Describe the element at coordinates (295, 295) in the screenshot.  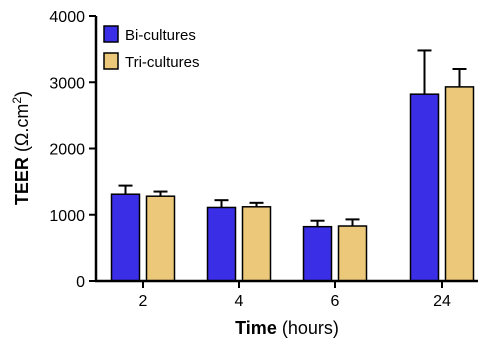
I see `x-ticks: 2 4 6 24` at that location.